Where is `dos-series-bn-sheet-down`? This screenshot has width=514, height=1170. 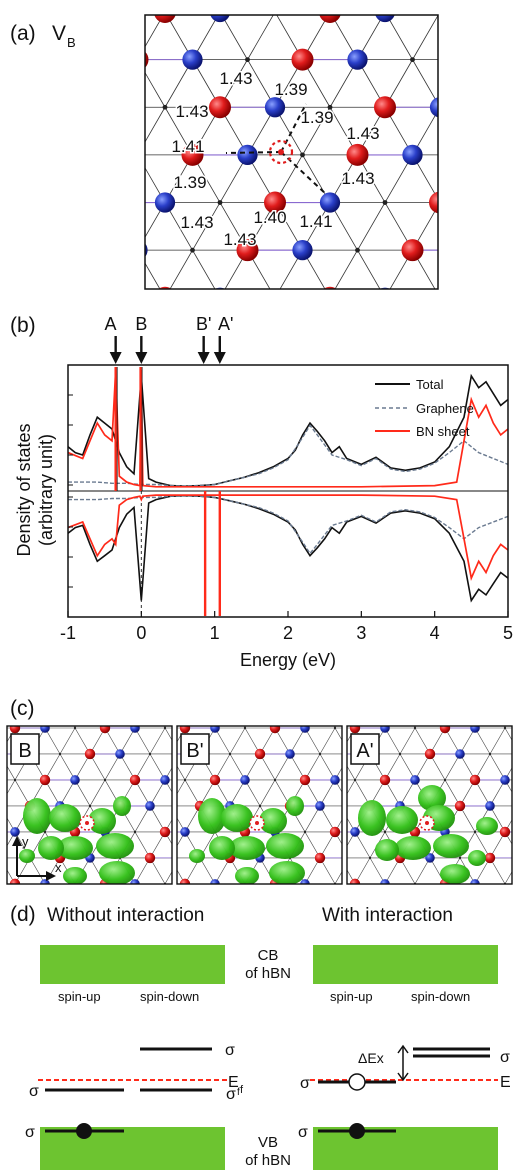
dos-series-bn-sheet-down is located at coordinates (288, 537).